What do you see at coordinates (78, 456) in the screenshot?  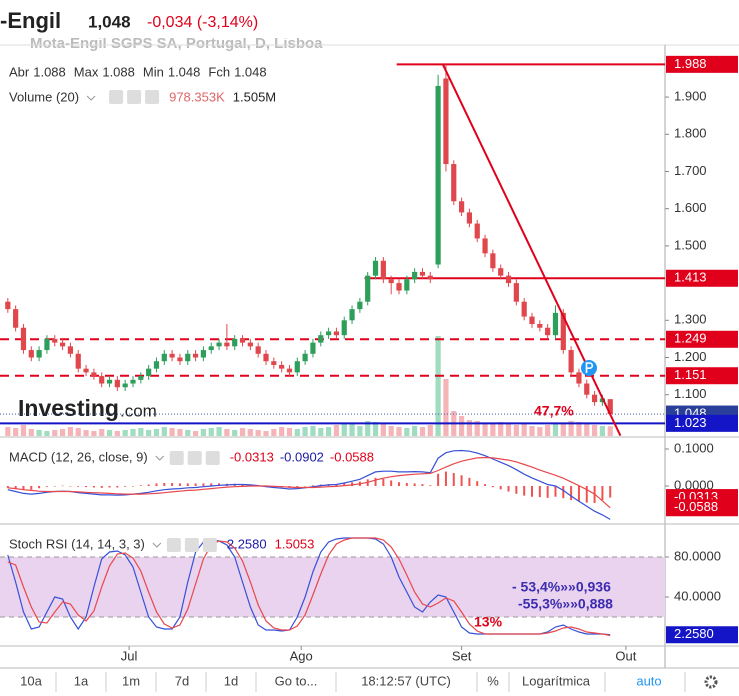 I see `panel-title: MACD (12, 26, close, 9)` at bounding box center [78, 456].